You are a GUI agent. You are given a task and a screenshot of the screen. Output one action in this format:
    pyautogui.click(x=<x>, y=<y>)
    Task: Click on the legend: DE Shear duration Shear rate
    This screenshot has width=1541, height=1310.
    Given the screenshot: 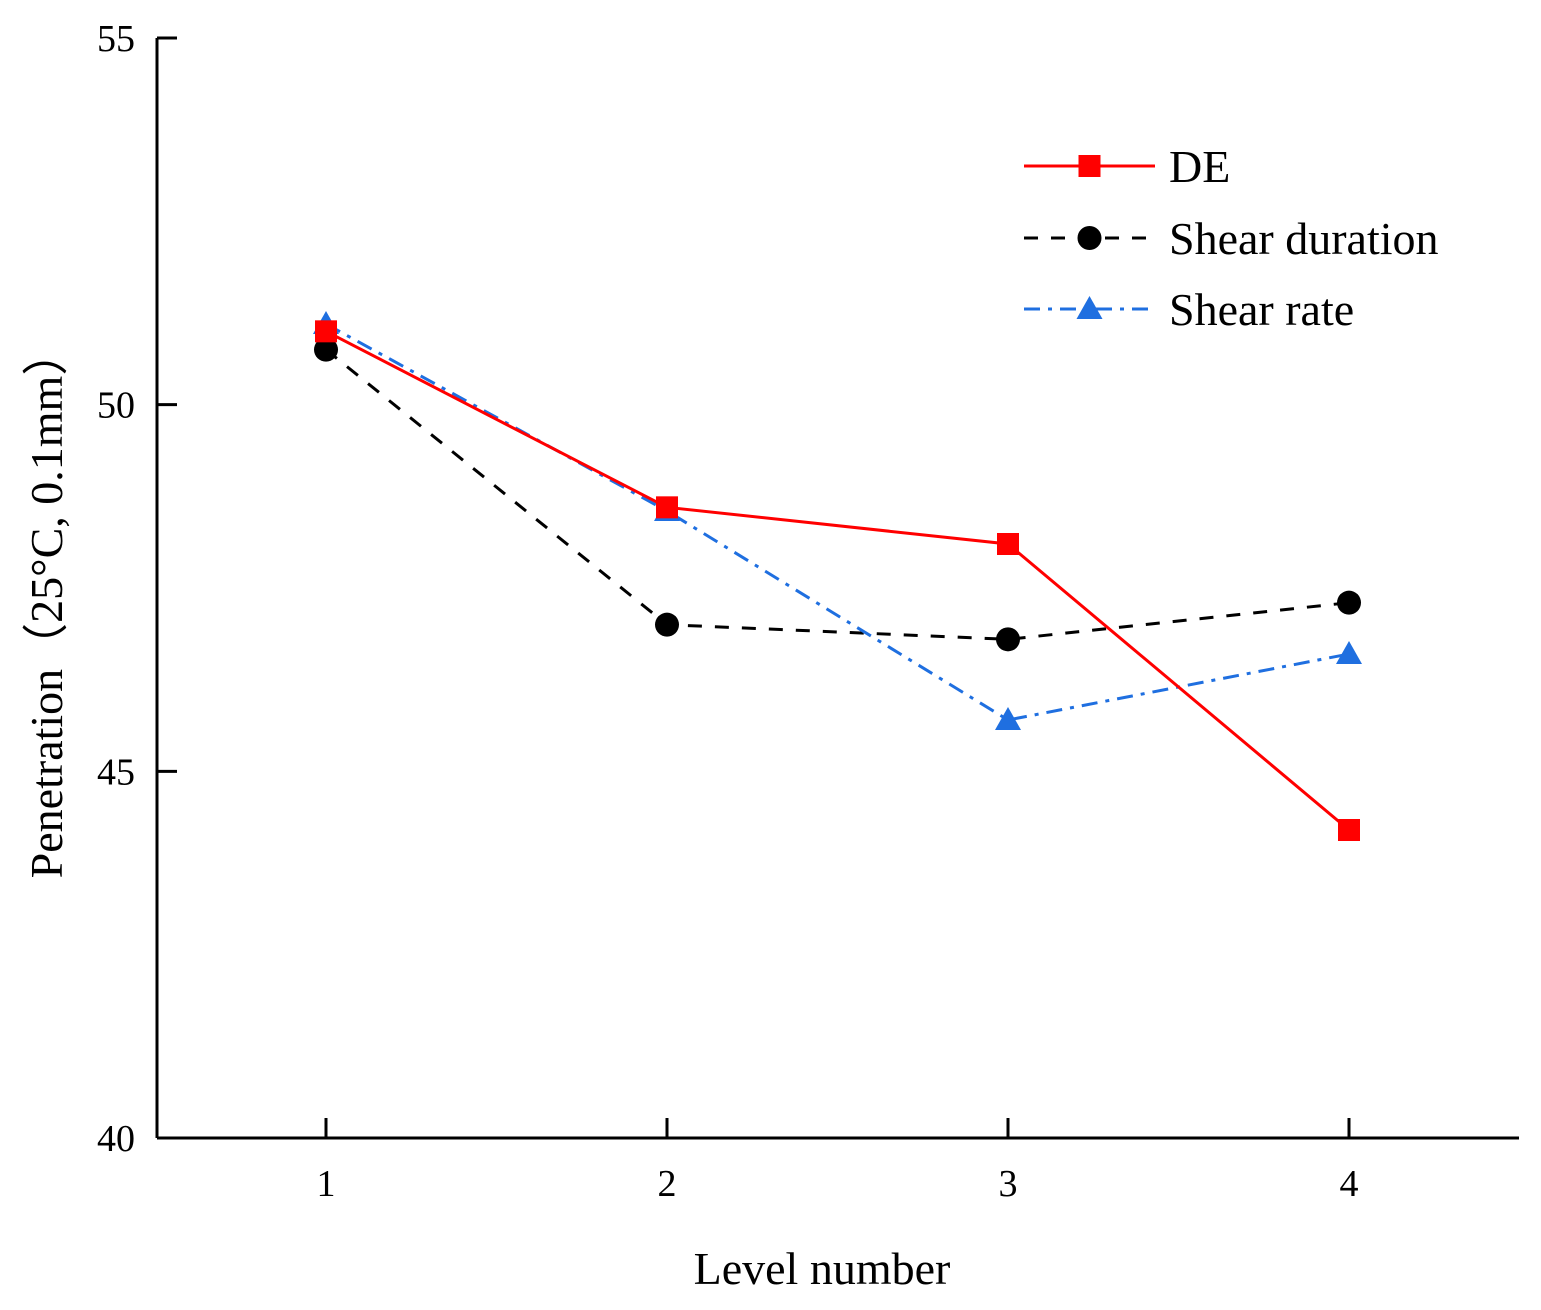 What is the action you would take?
    pyautogui.click(x=1231, y=238)
    